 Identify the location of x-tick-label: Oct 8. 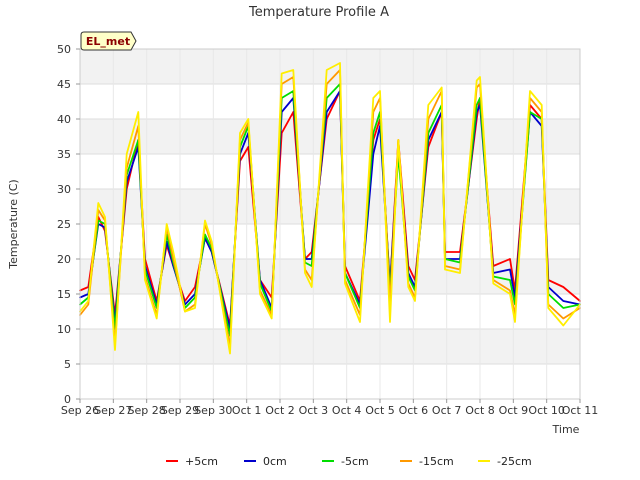
(480, 410).